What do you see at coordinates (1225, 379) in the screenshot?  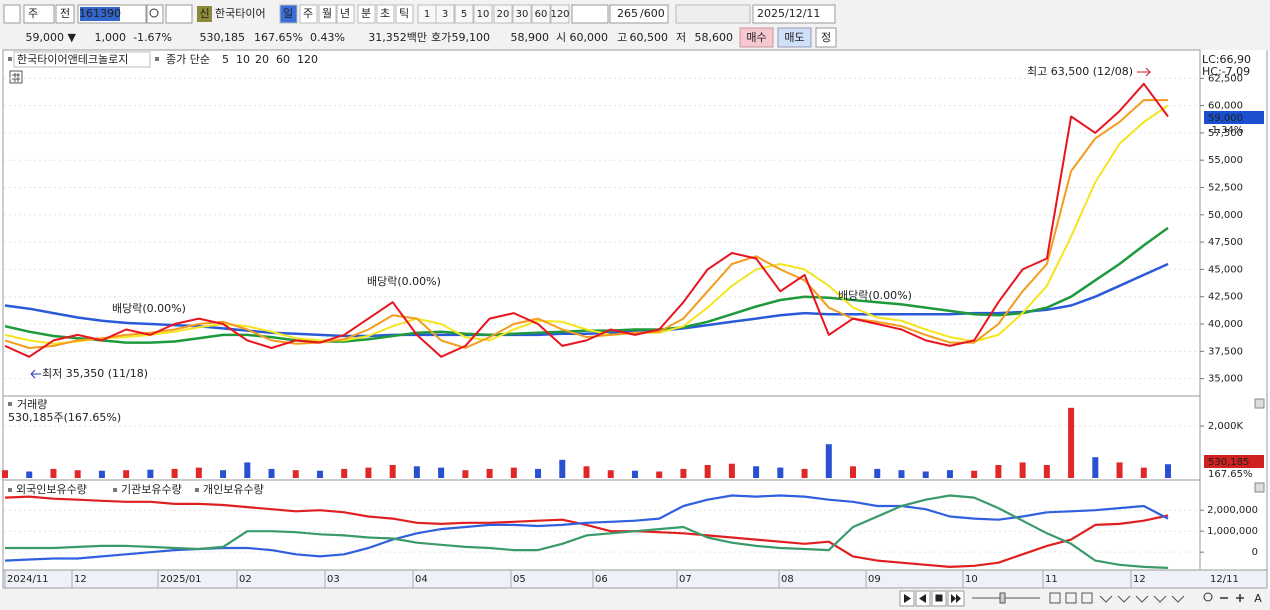 I see `y-tick-label: 35,000` at bounding box center [1225, 379].